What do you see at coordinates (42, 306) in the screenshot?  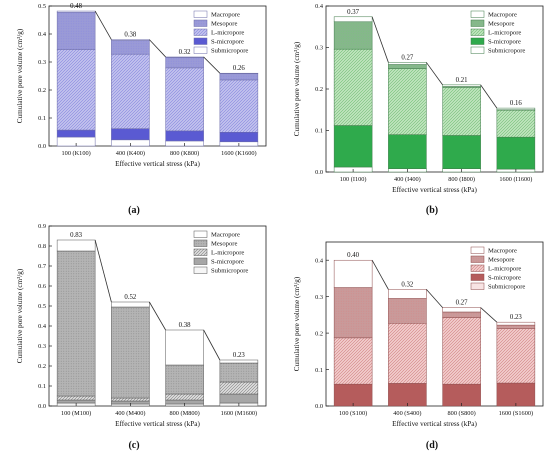 I see `y-tick-label: 0.5` at bounding box center [42, 306].